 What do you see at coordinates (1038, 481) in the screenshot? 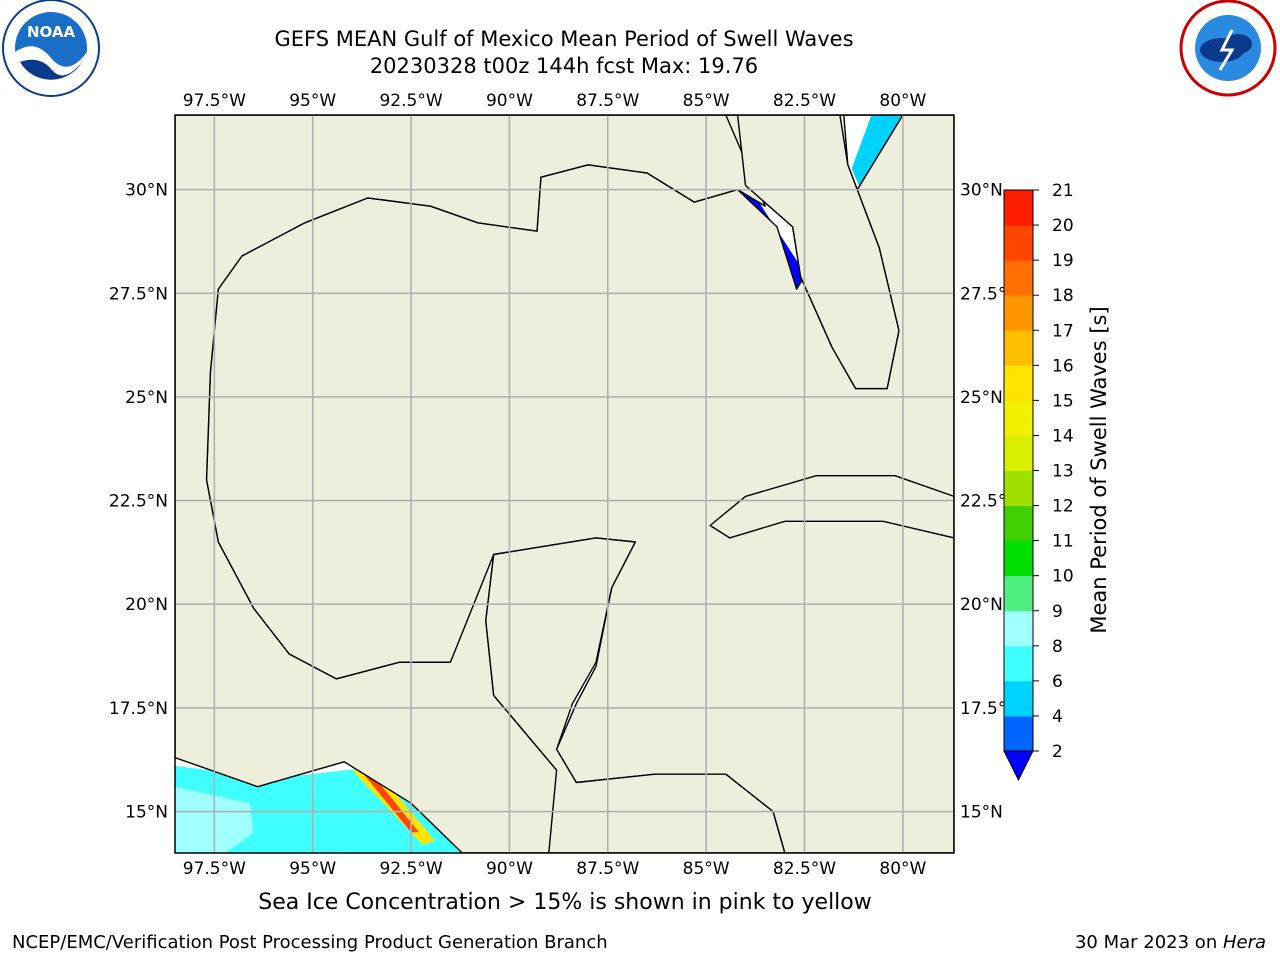
I see `colorbar: 2 4 6 8 9 10 11 12 13 14 15 16 17 18 19 20 21` at bounding box center [1038, 481].